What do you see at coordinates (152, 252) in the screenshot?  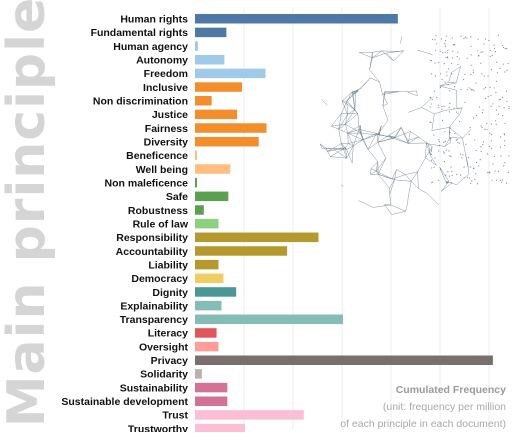 I see `category-label: Accountability` at bounding box center [152, 252].